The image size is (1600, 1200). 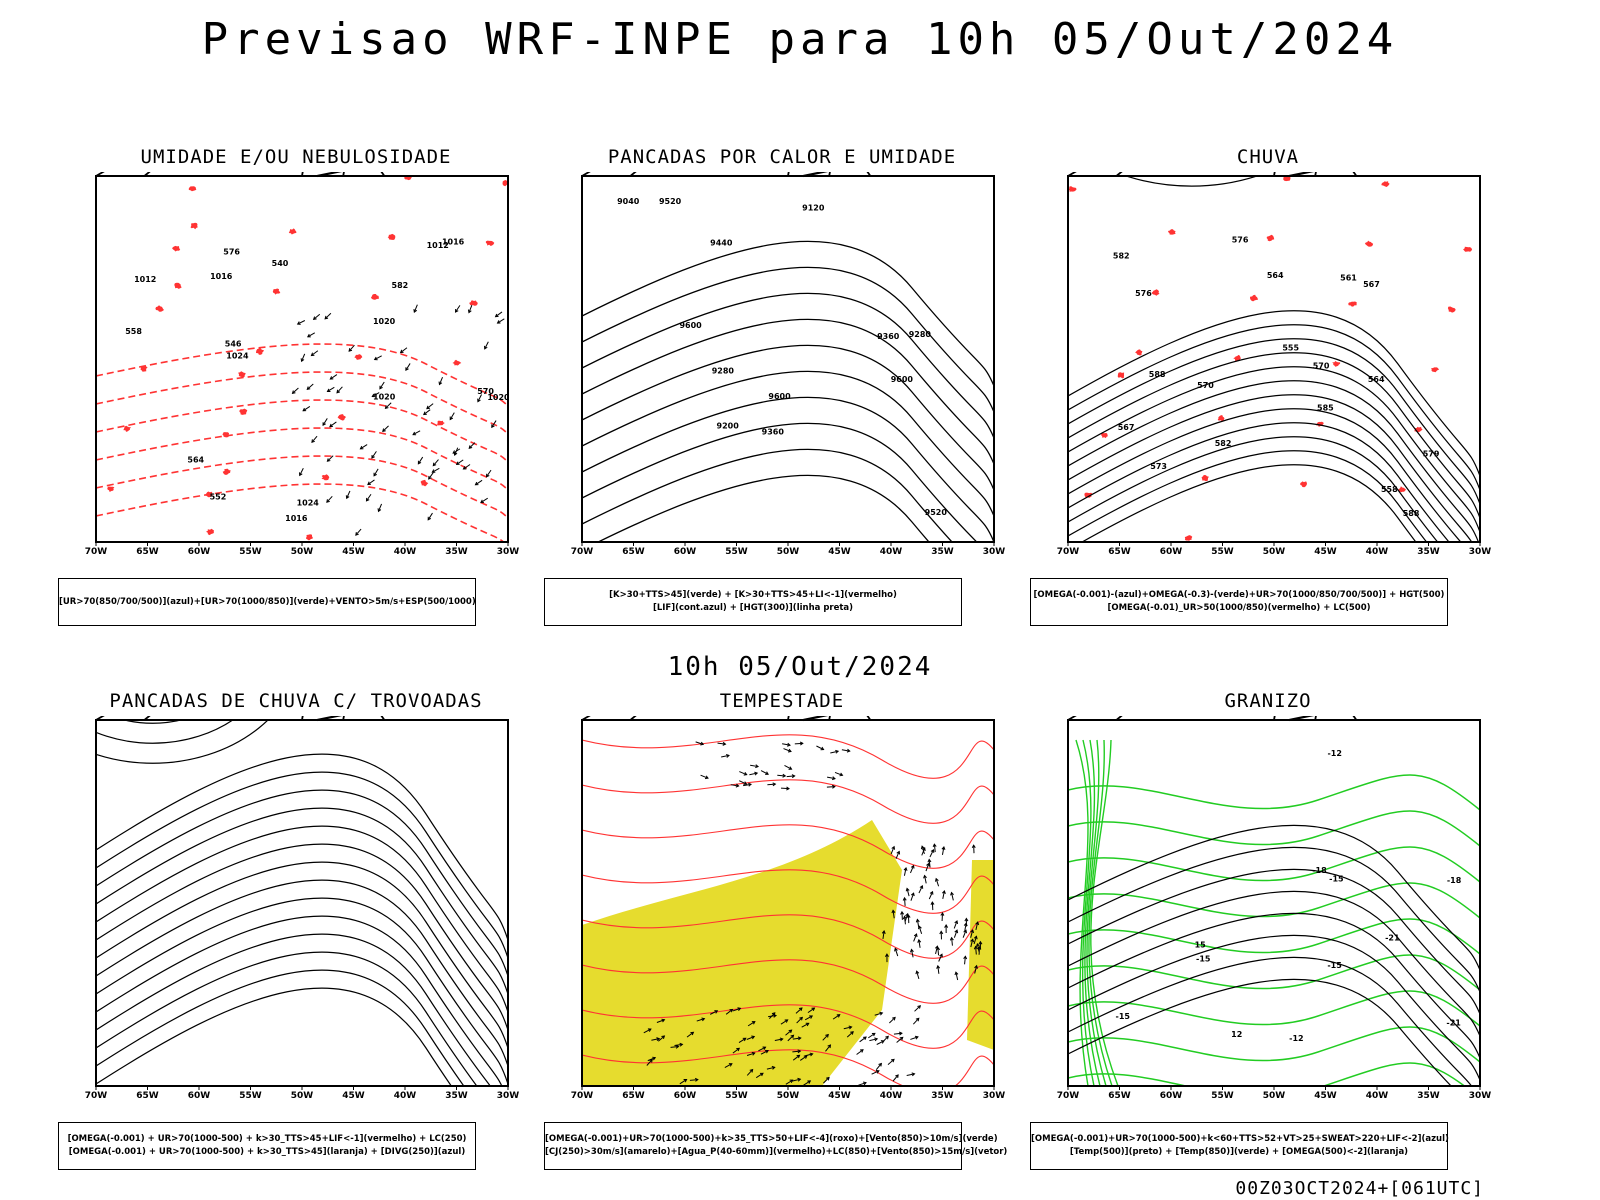 I want to click on contour-label: 1012, so click(x=438, y=245).